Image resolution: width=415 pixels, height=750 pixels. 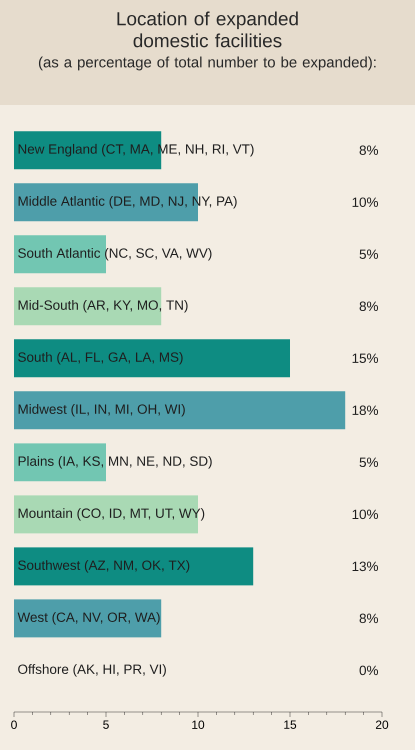 What do you see at coordinates (92, 670) in the screenshot?
I see `y-tick-label: Offshore (AK, HI, PR, VI)` at bounding box center [92, 670].